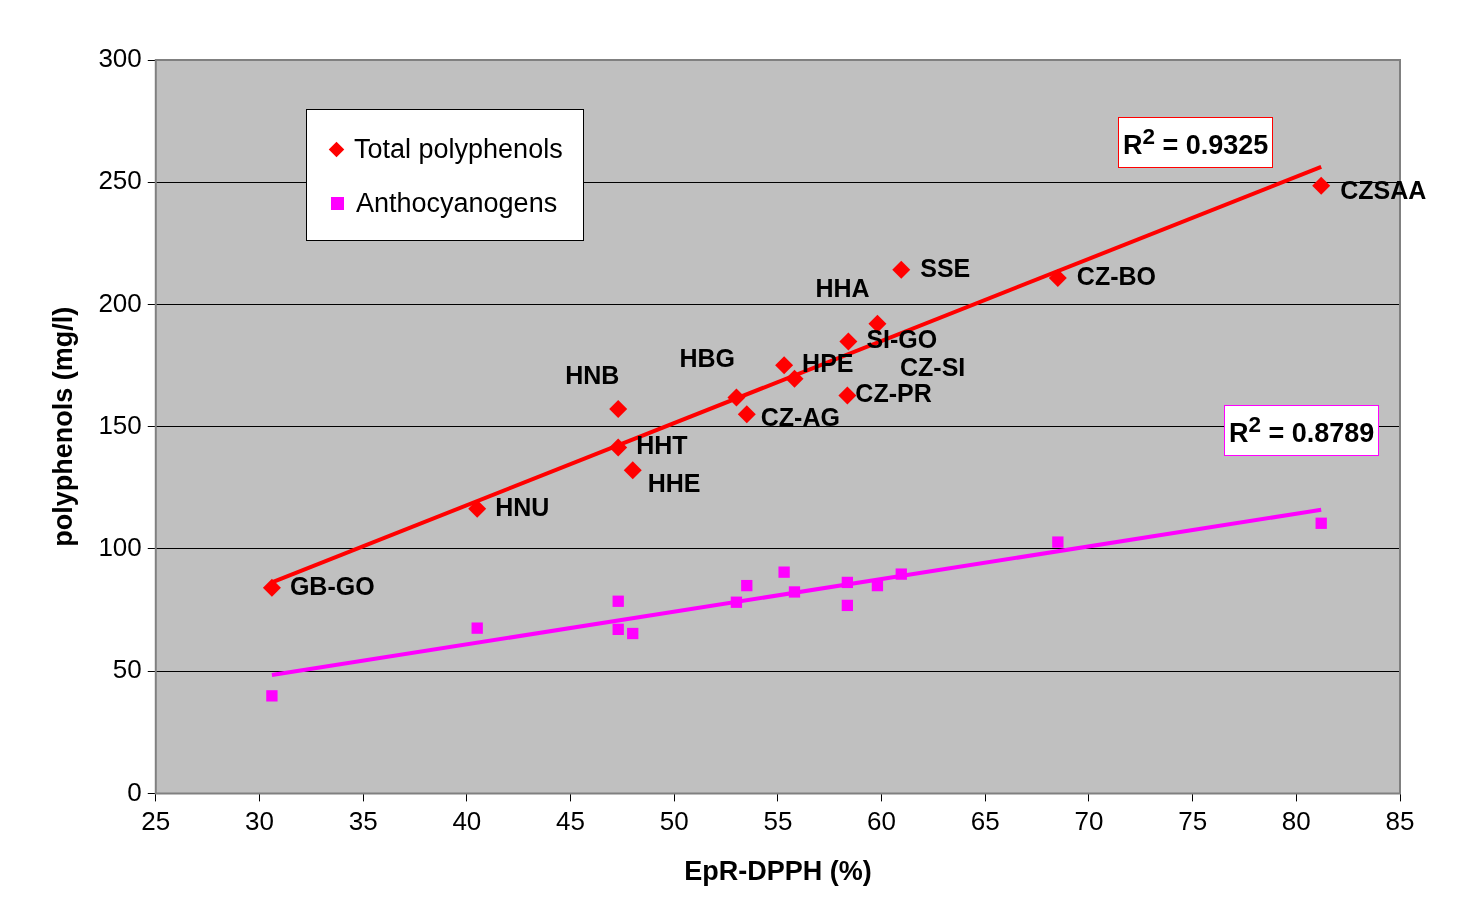  What do you see at coordinates (570, 821) in the screenshot?
I see `x-tick-label: 45` at bounding box center [570, 821].